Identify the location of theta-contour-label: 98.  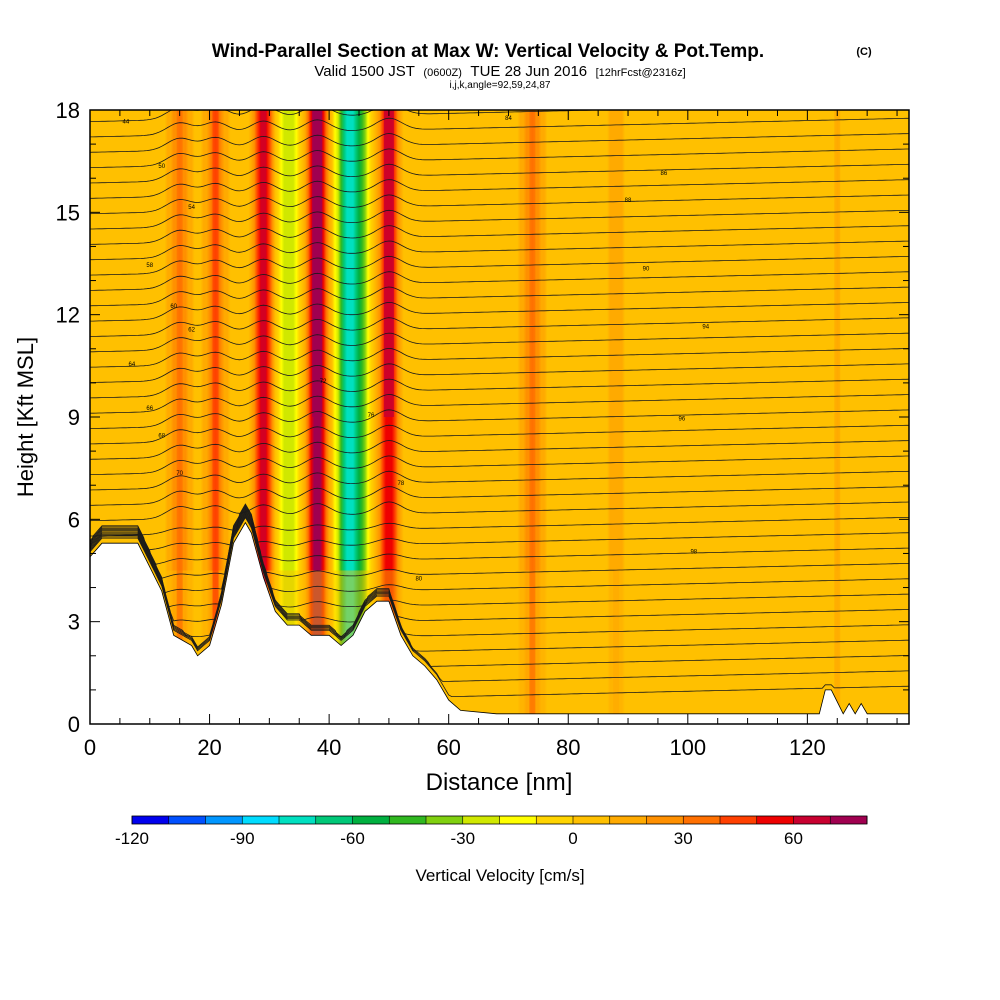
(693, 552).